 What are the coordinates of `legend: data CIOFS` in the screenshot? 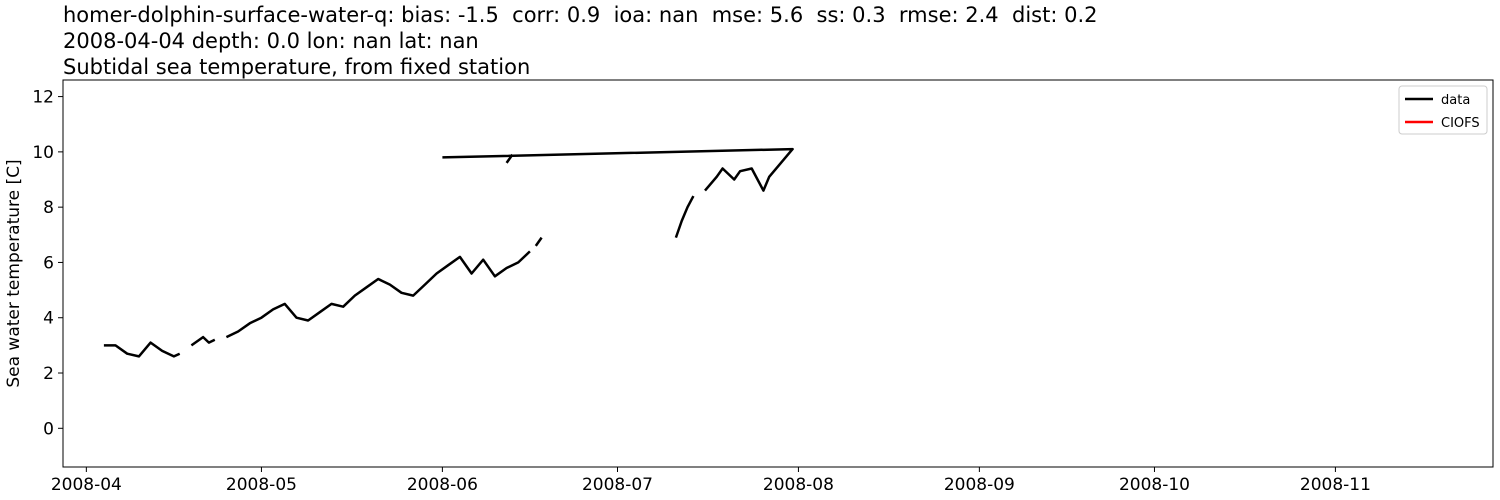 It's located at (1443, 110).